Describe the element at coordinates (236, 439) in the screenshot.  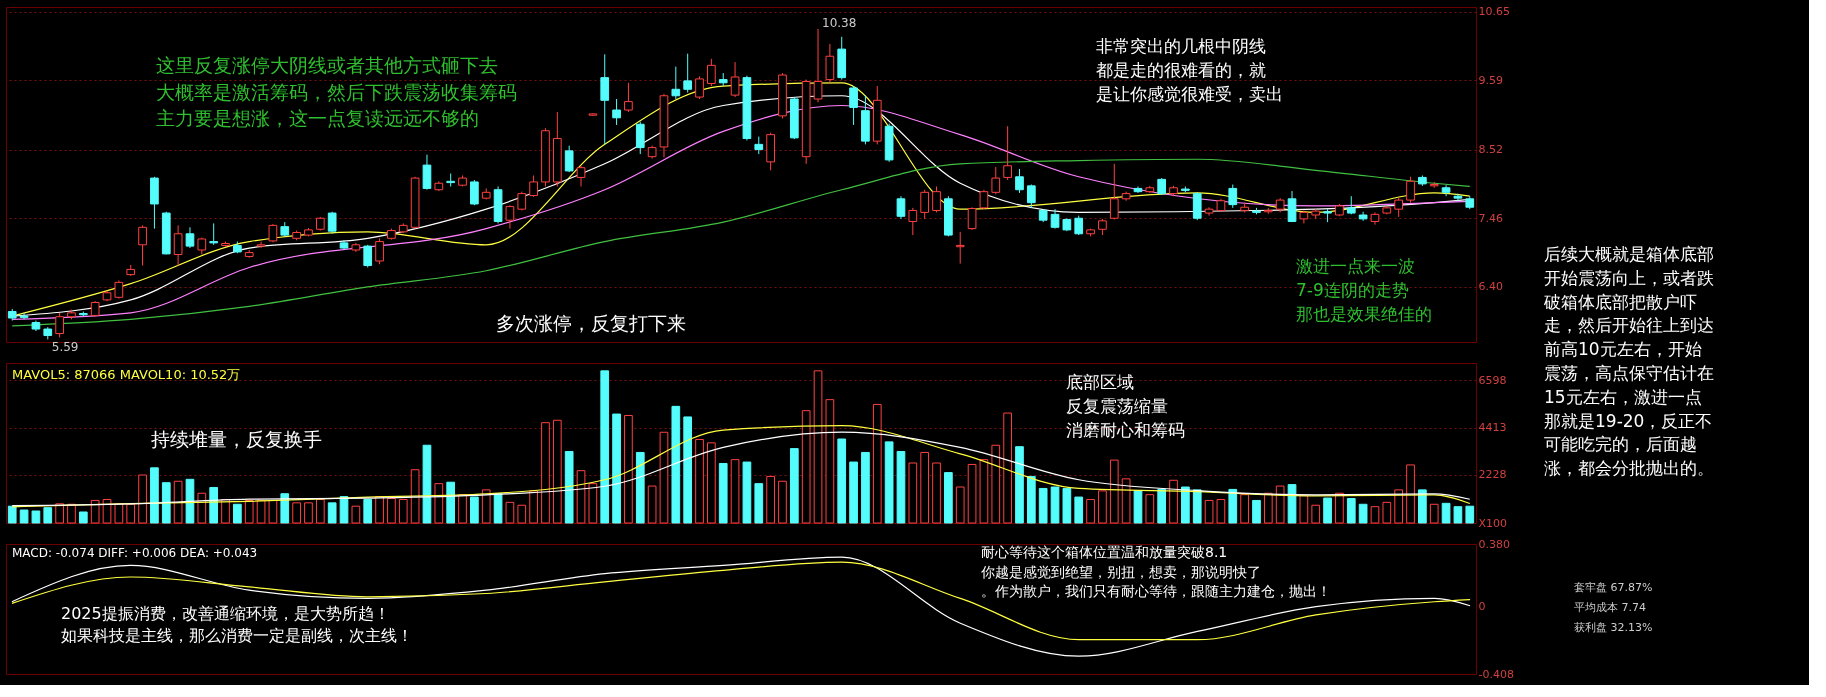
I see `annotation: 持续堆量，反复换手` at that location.